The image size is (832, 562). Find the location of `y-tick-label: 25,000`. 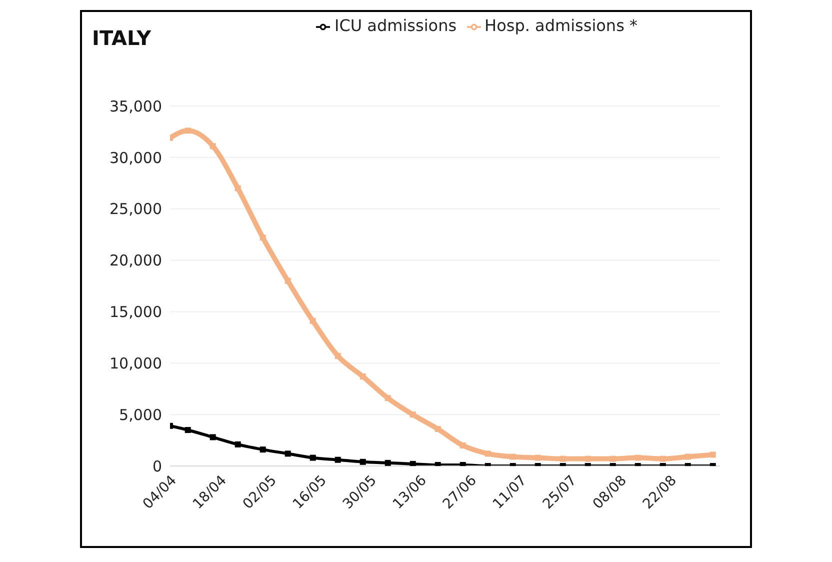

y-tick-label: 25,000 is located at coordinates (136, 209).